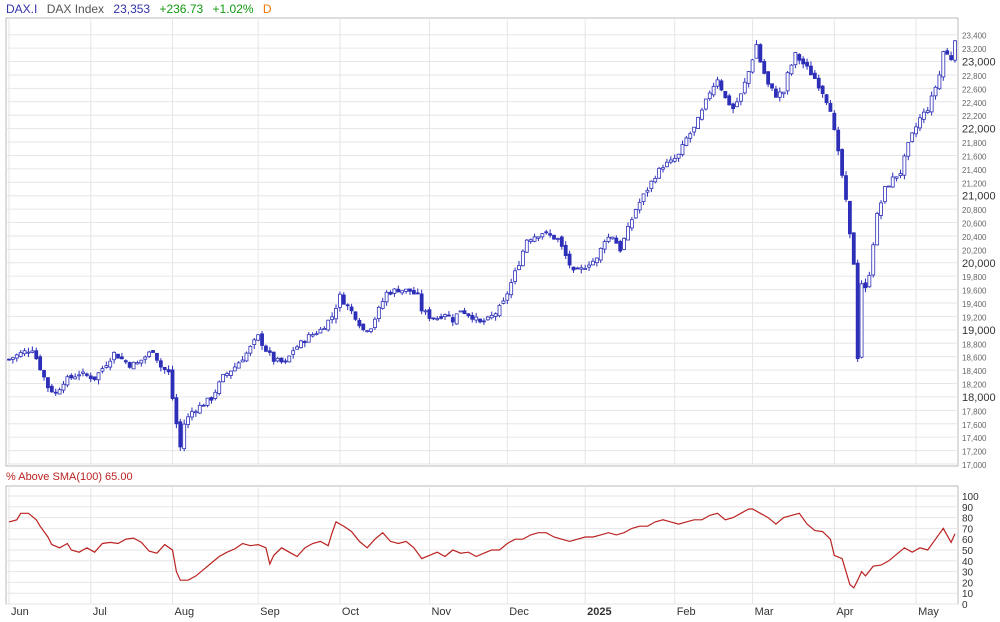 The height and width of the screenshot is (622, 1000). What do you see at coordinates (970, 497) in the screenshot?
I see `indicator-tick-label: 100` at bounding box center [970, 497].